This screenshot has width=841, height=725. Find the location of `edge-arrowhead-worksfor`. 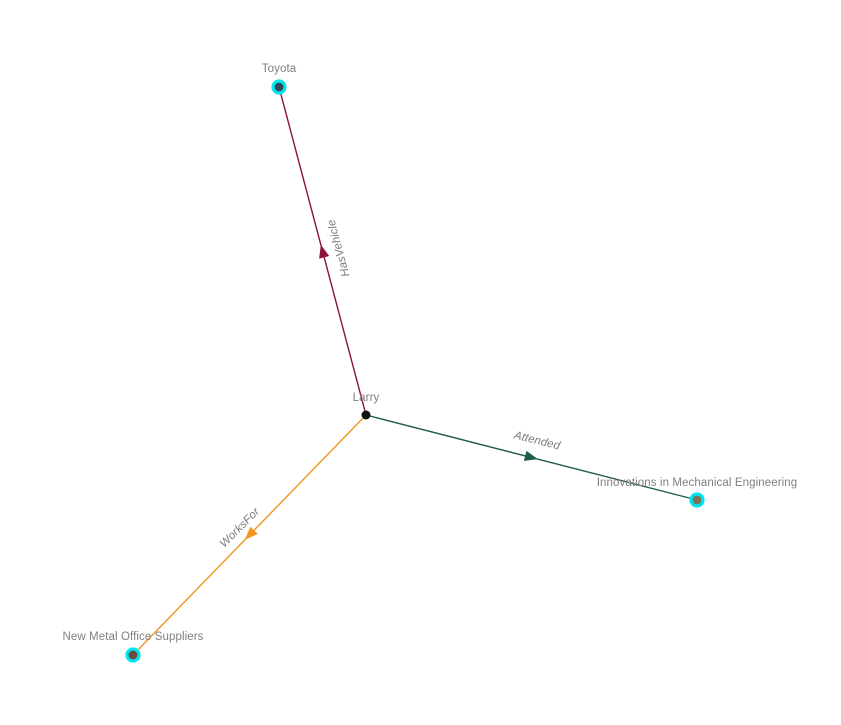

edge-arrowhead-worksfor is located at coordinates (251, 533).